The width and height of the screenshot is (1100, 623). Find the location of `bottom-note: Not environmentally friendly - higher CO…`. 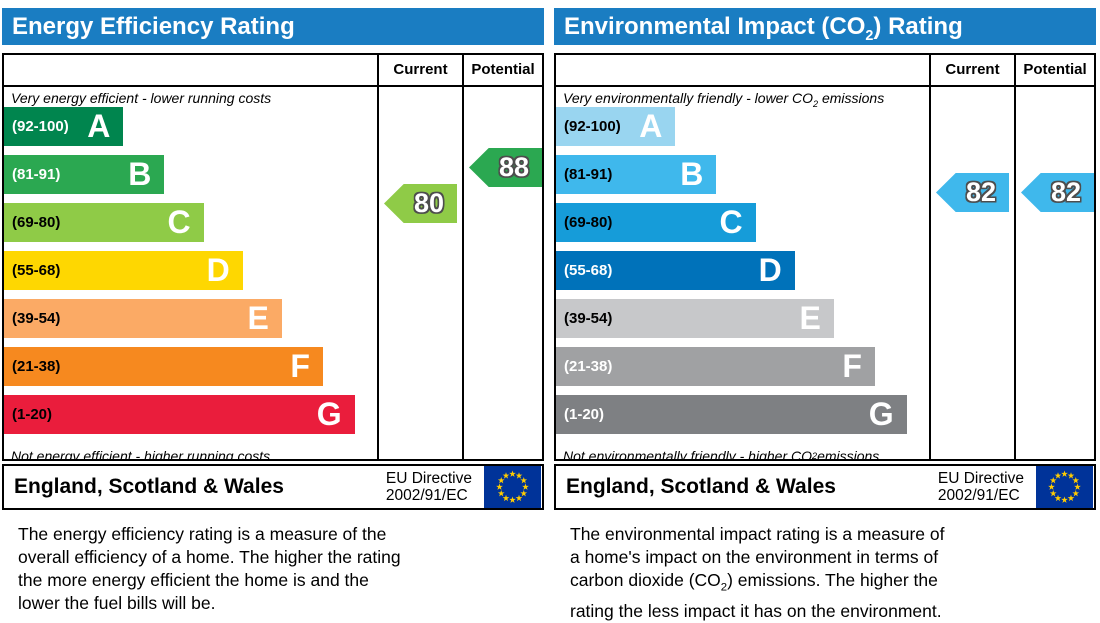

bottom-note: Not environmentally friendly - higher CO… is located at coordinates (721, 453).